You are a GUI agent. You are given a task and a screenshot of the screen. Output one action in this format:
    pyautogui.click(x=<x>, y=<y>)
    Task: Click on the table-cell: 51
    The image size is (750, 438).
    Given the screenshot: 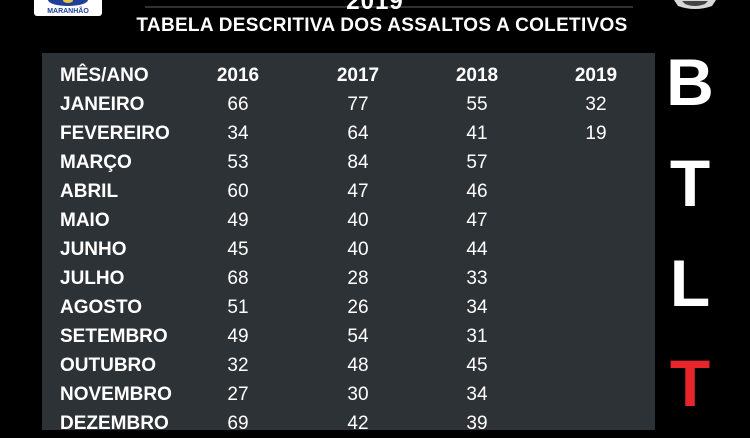 What is the action you would take?
    pyautogui.click(x=238, y=307)
    